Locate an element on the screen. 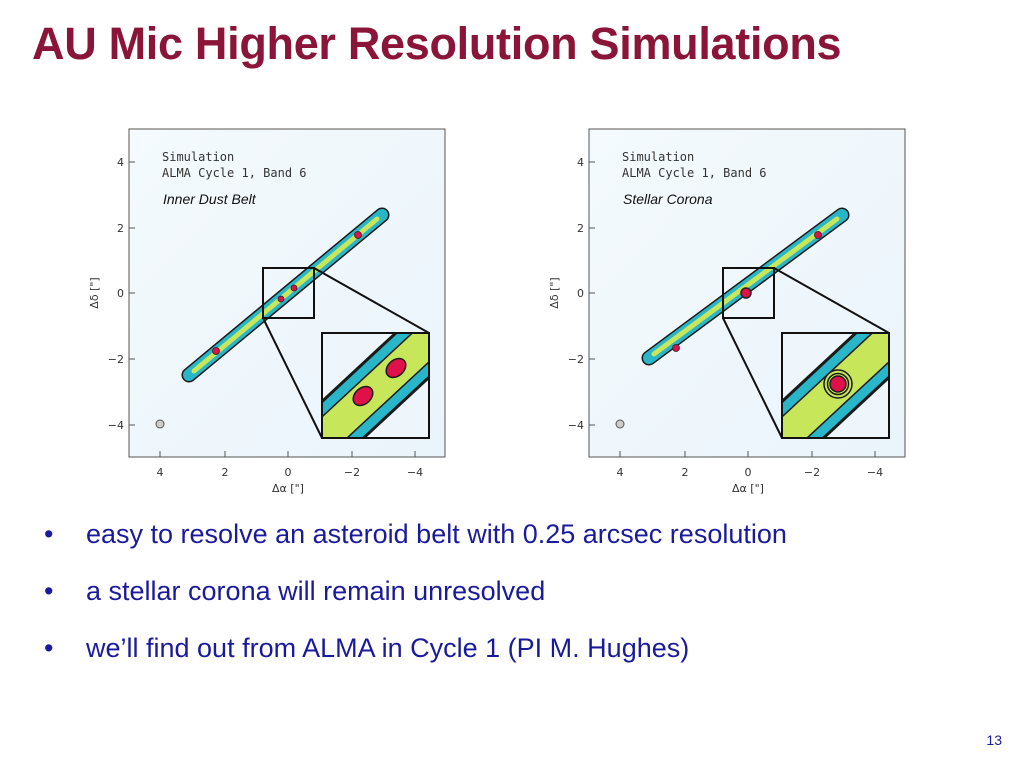  panel-label: Inner Dust Belt is located at coordinates (210, 199).